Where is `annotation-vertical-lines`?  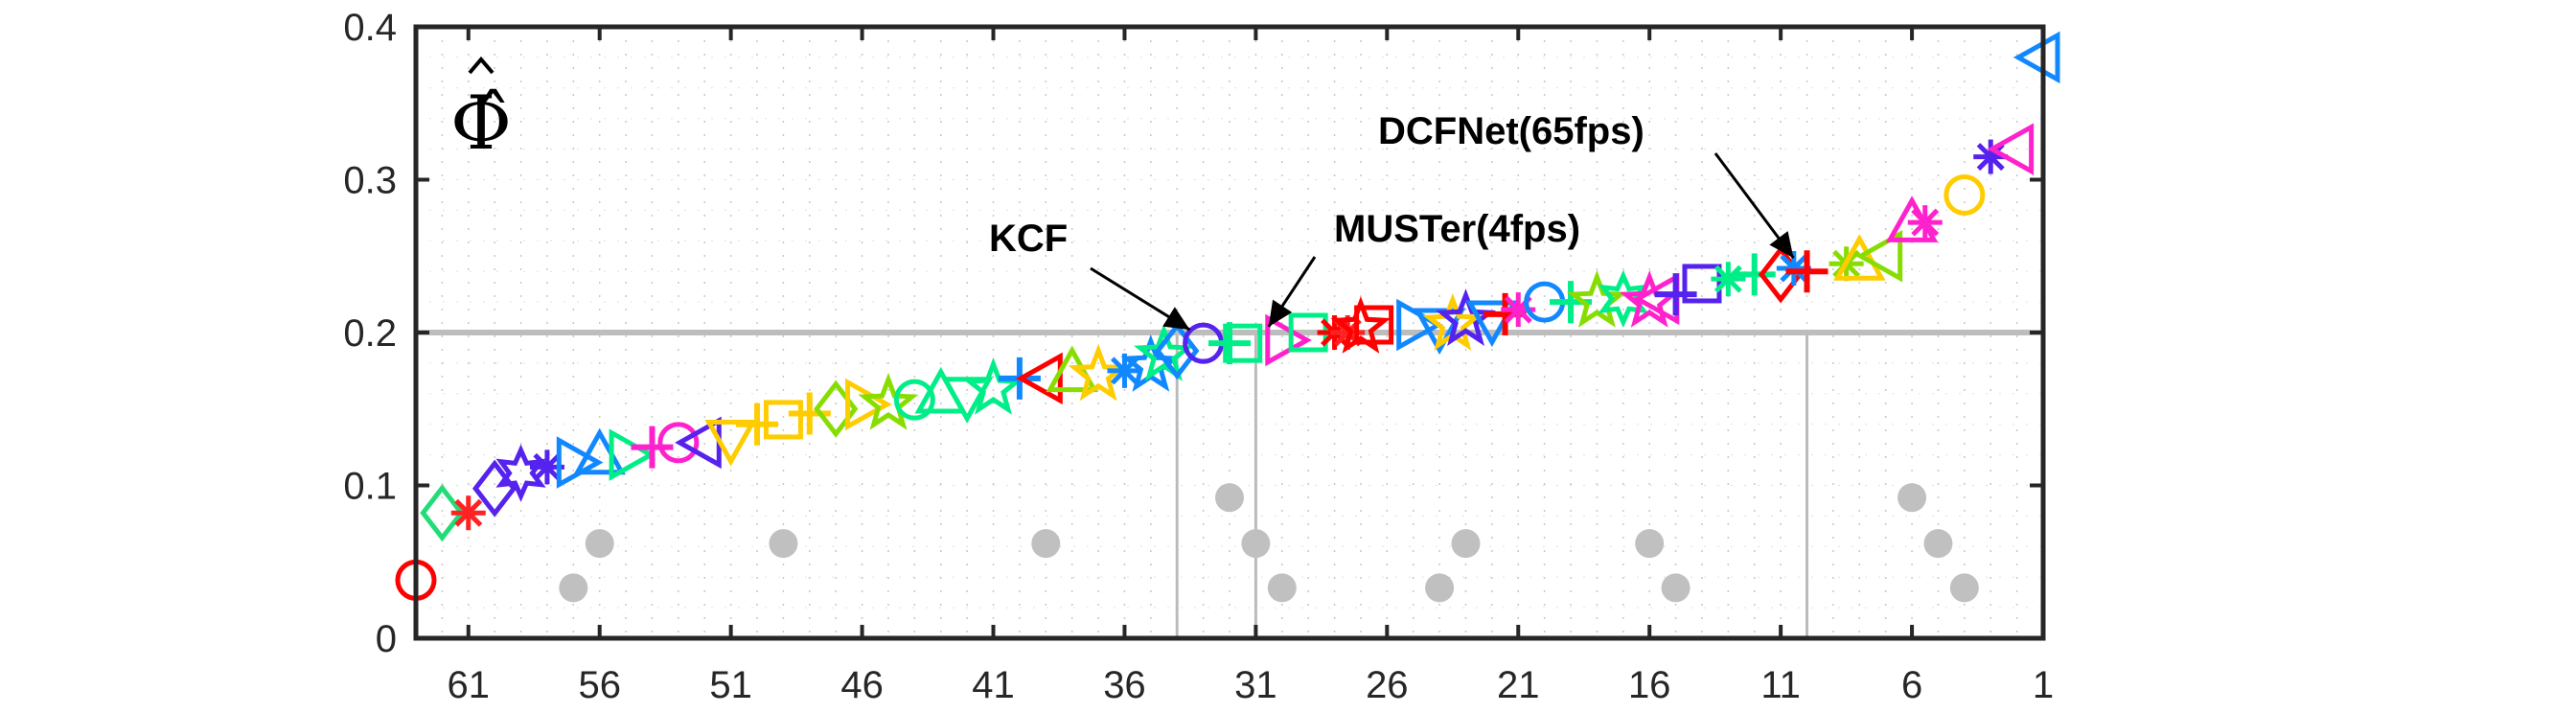 annotation-vertical-lines is located at coordinates (1492, 485).